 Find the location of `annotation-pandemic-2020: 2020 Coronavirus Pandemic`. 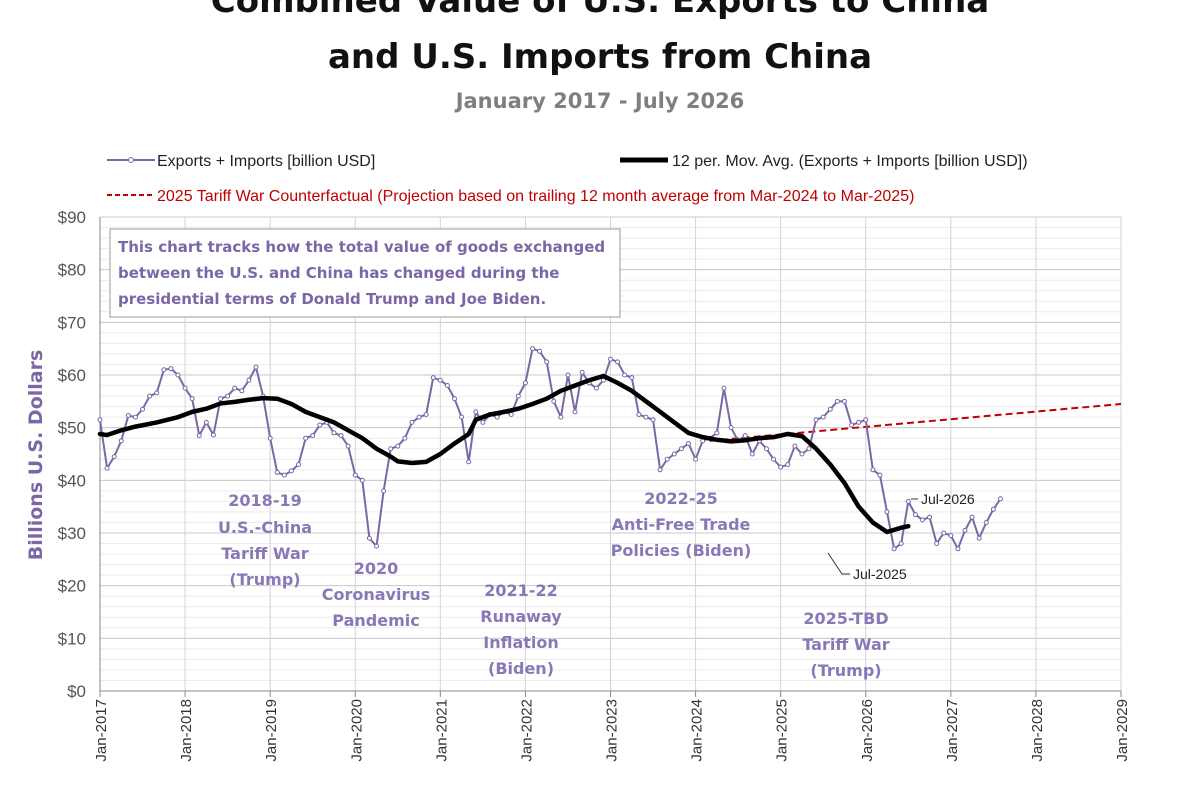

annotation-pandemic-2020: 2020 Coronavirus Pandemic is located at coordinates (376, 594).